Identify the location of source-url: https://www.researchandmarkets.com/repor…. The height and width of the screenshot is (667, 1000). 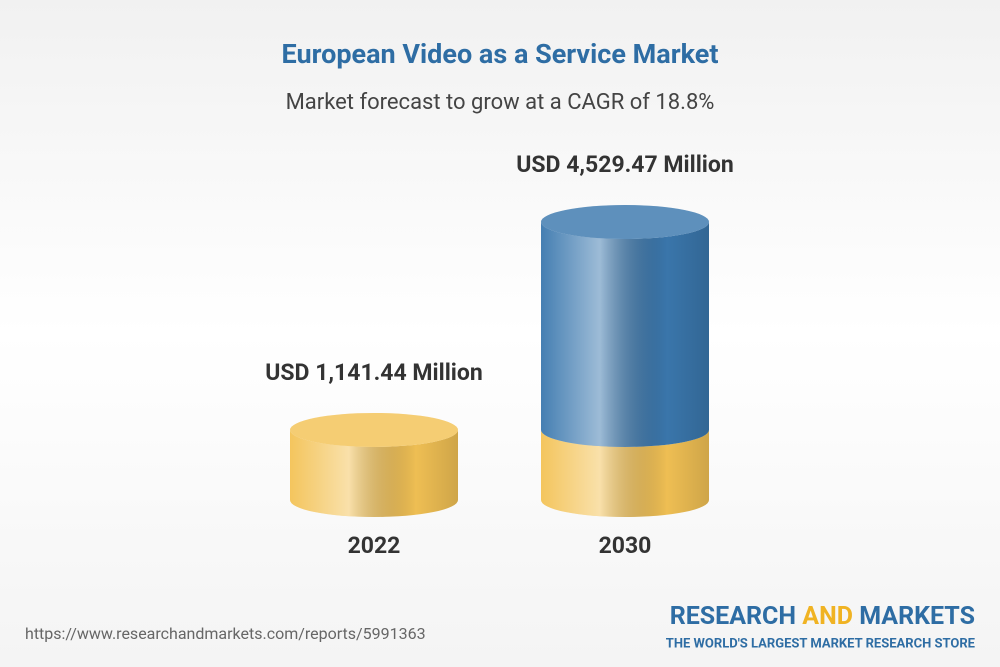
(225, 633).